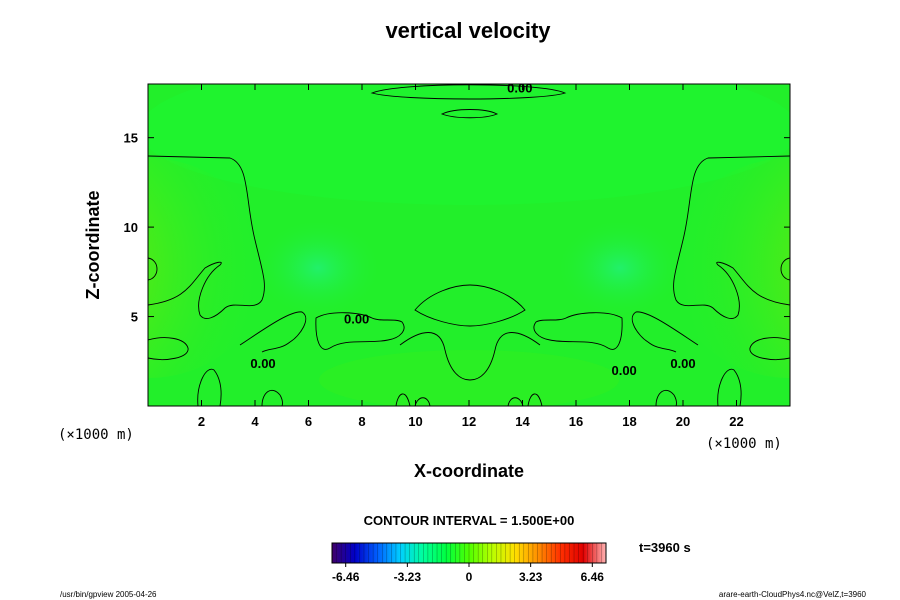  I want to click on contour-left-low-loop, so click(168, 348).